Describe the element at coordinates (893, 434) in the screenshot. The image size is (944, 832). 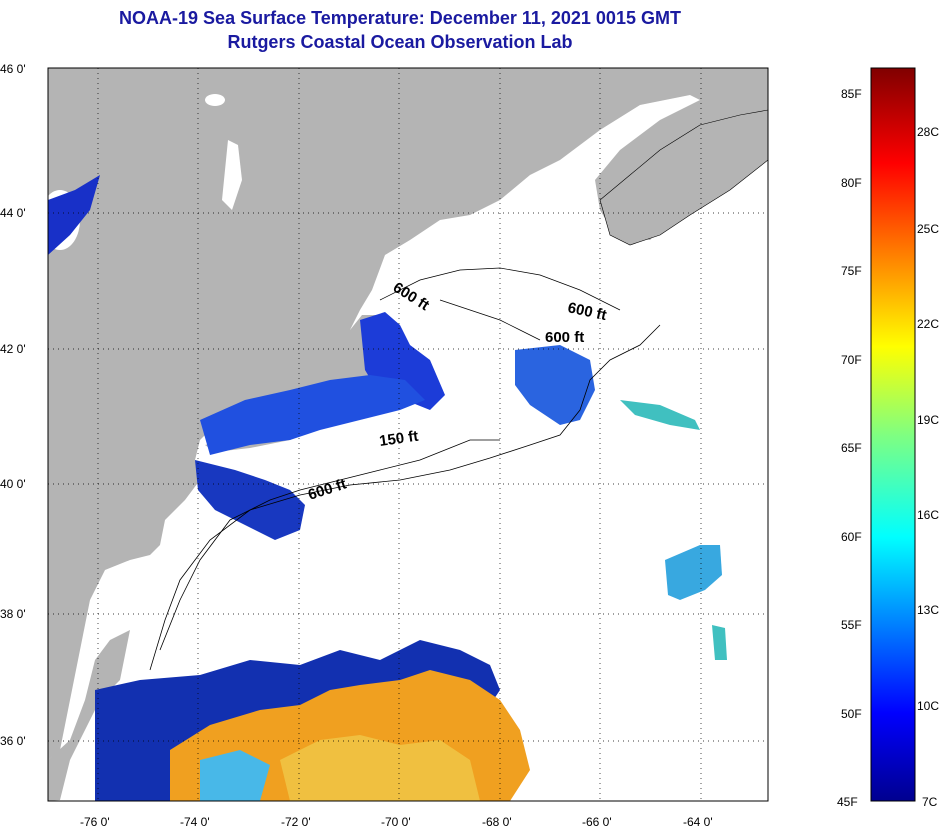
I see `colorbar` at that location.